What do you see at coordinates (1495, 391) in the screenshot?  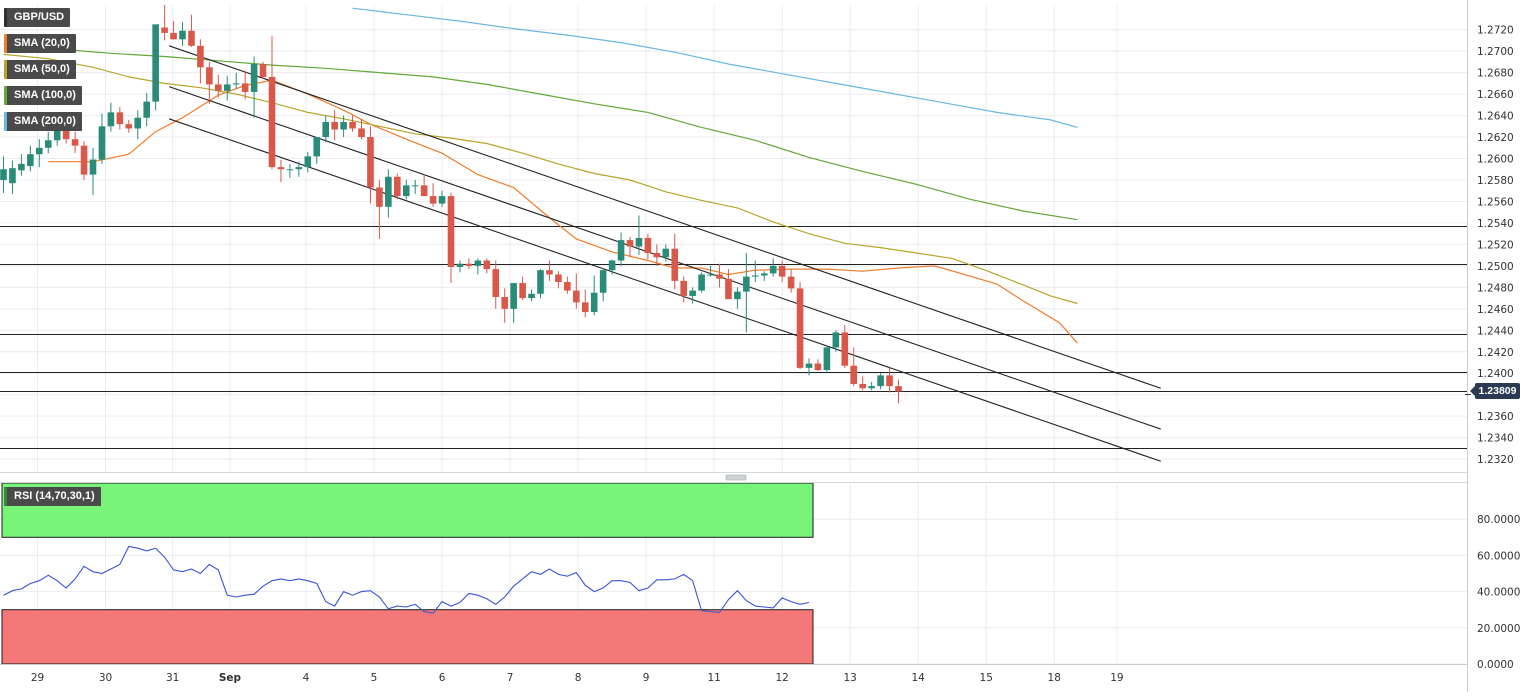 I see `current-price-badge: 1.23809` at bounding box center [1495, 391].